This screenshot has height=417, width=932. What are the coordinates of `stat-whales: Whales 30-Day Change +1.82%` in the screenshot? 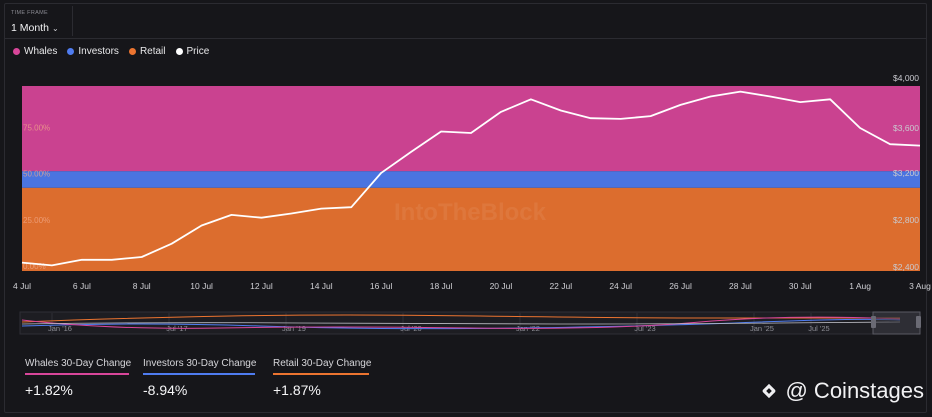 It's located at (79, 378).